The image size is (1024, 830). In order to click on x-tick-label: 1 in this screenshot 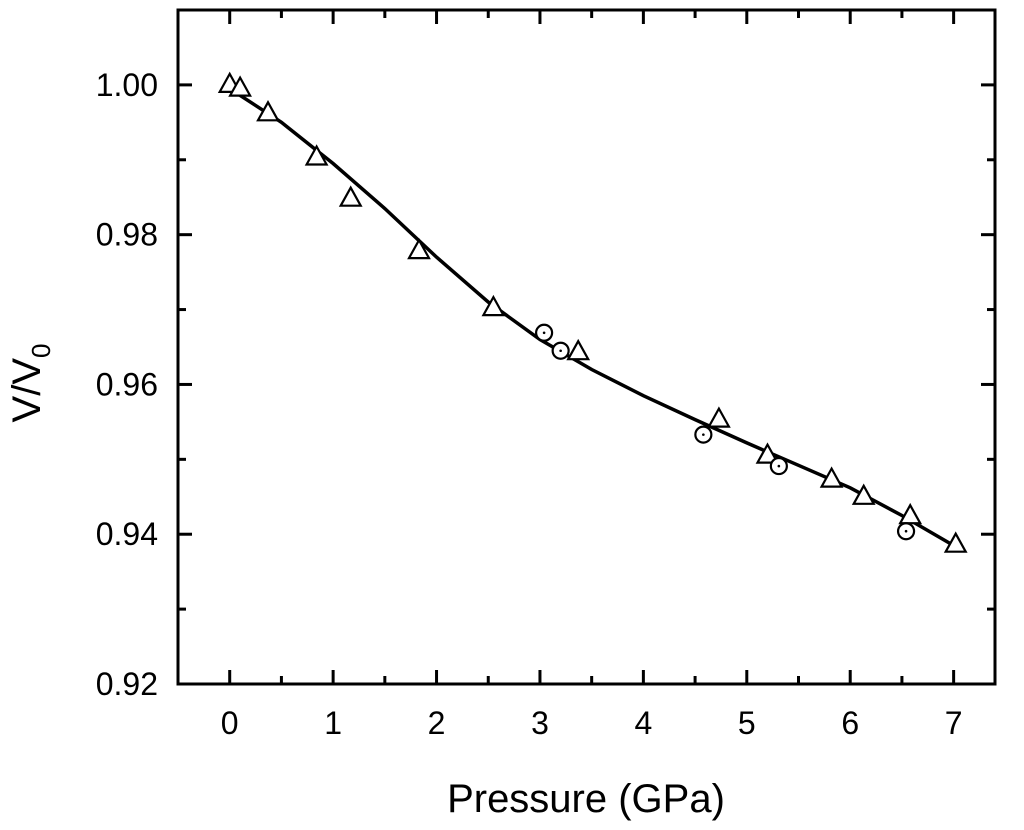, I will do `click(333, 723)`.